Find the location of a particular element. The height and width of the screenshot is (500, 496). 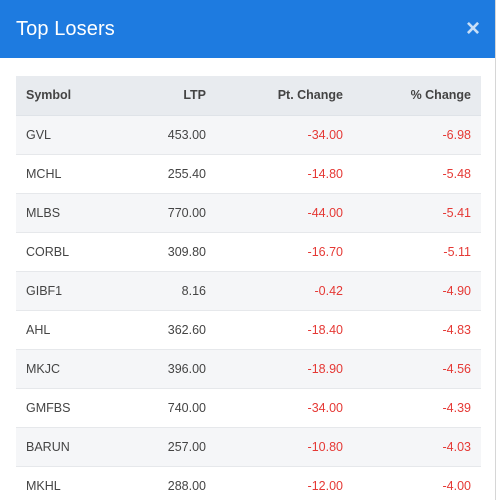

cell-pt-change: -12.00 is located at coordinates (274, 483).